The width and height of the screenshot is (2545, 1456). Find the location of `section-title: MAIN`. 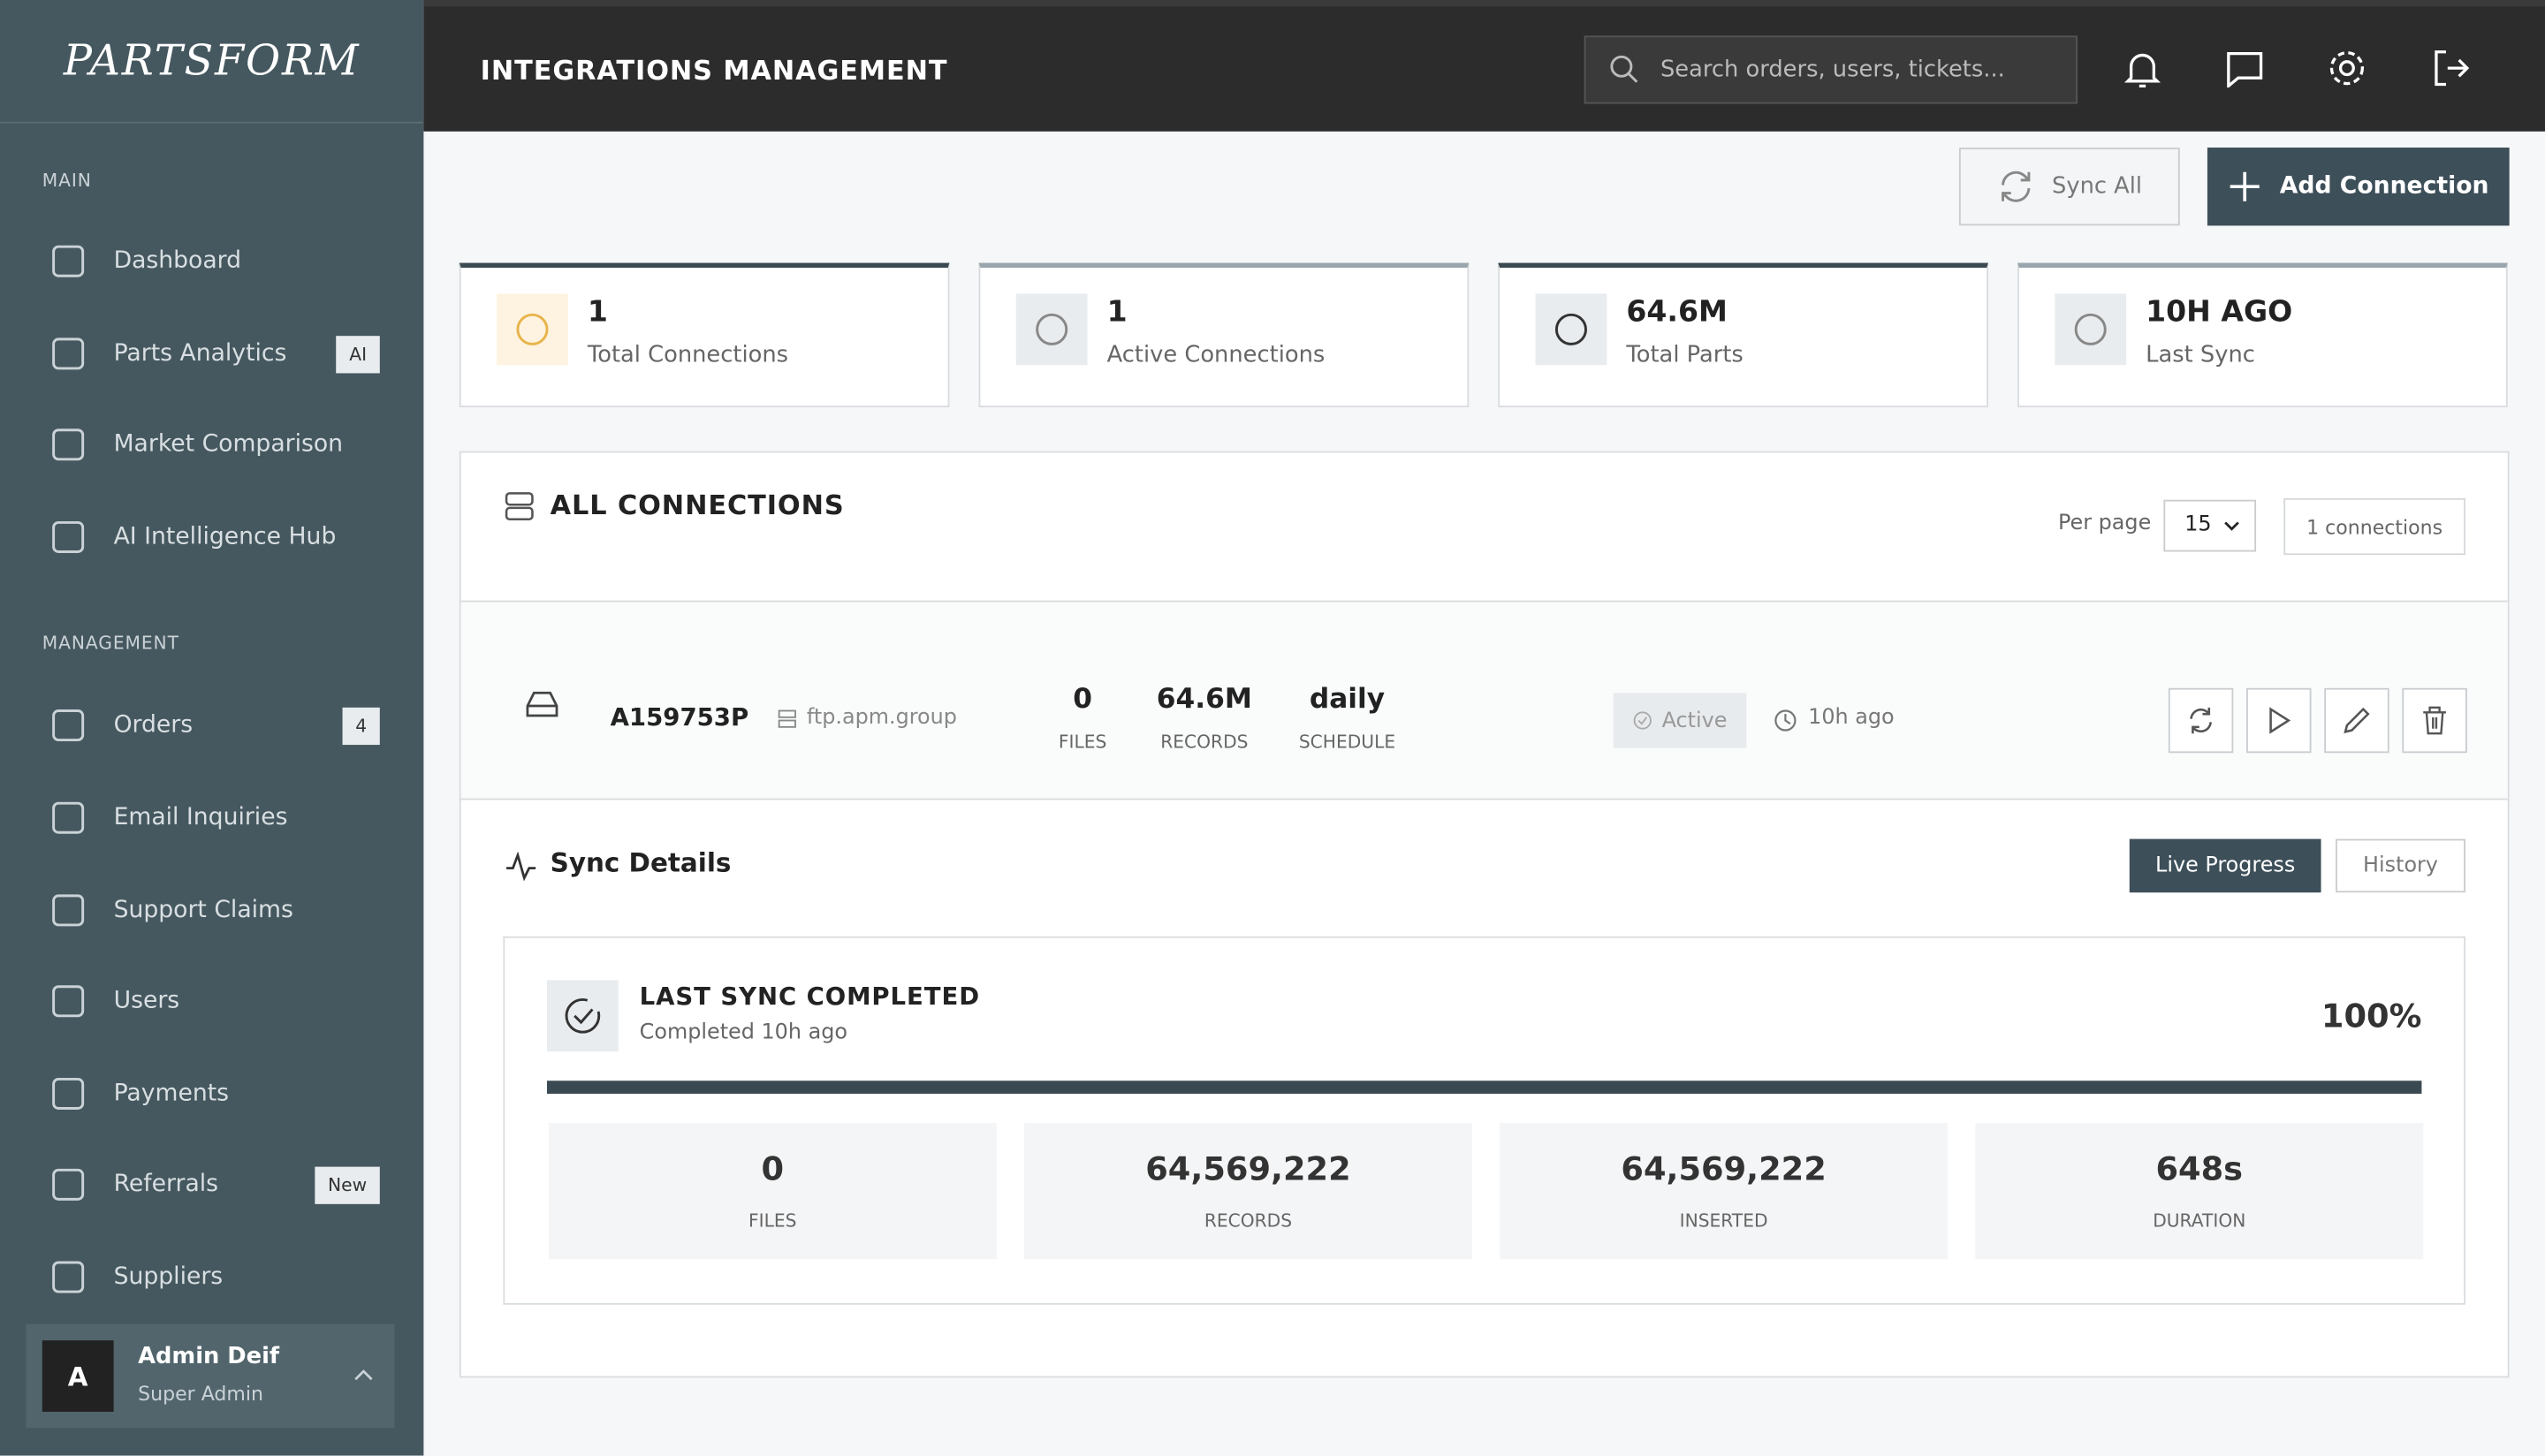

section-title: MAIN is located at coordinates (67, 181).